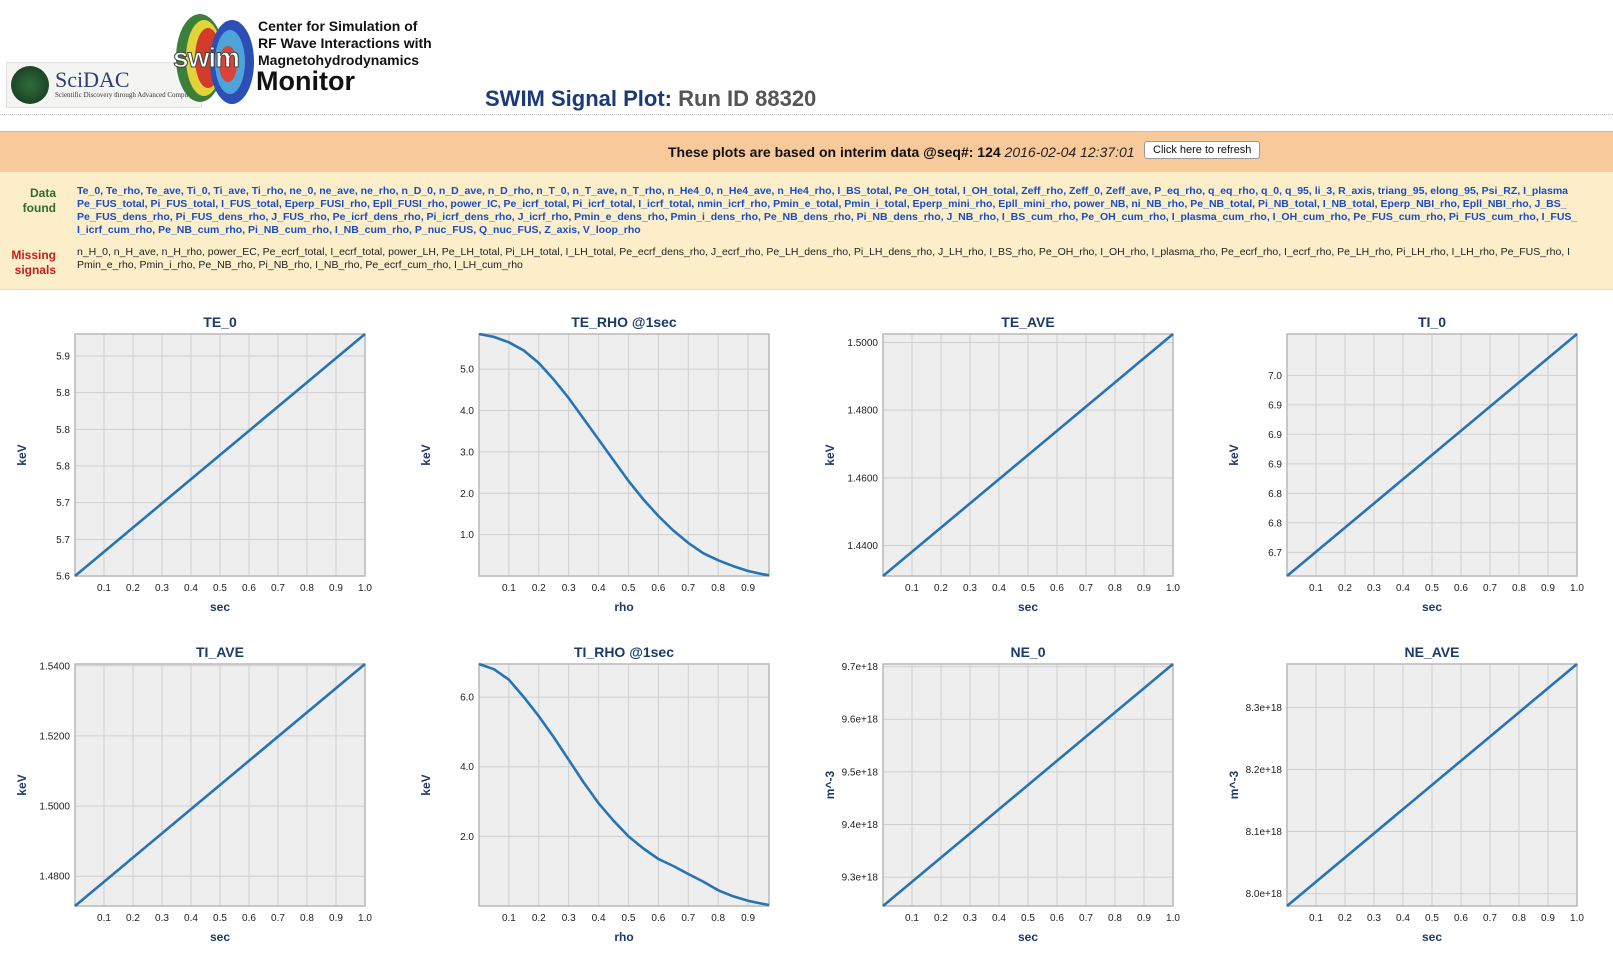  What do you see at coordinates (1027, 652) in the screenshot?
I see `chart-title: NE_0` at bounding box center [1027, 652].